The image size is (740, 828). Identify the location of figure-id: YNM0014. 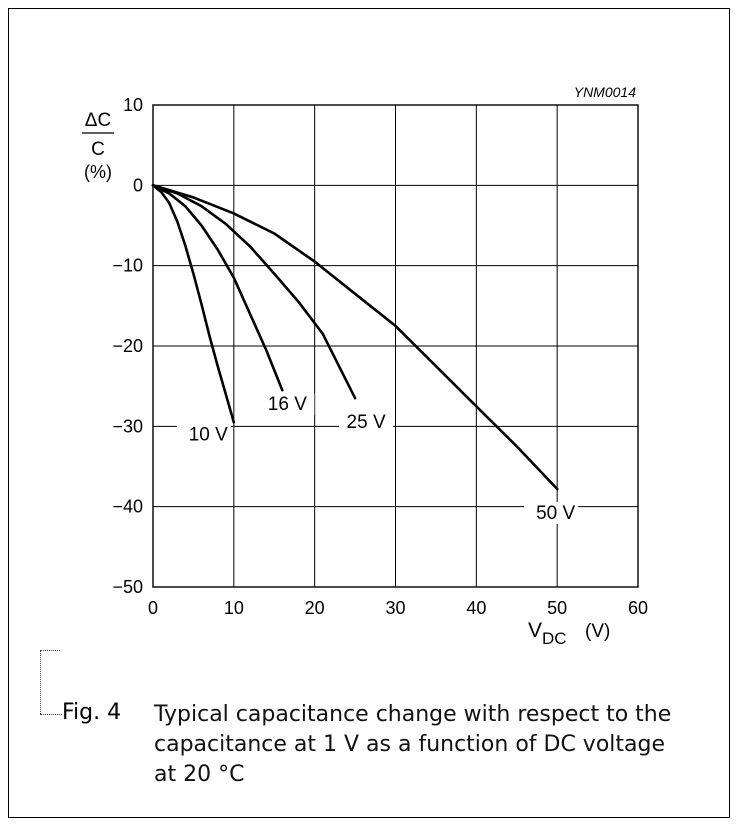
(605, 92).